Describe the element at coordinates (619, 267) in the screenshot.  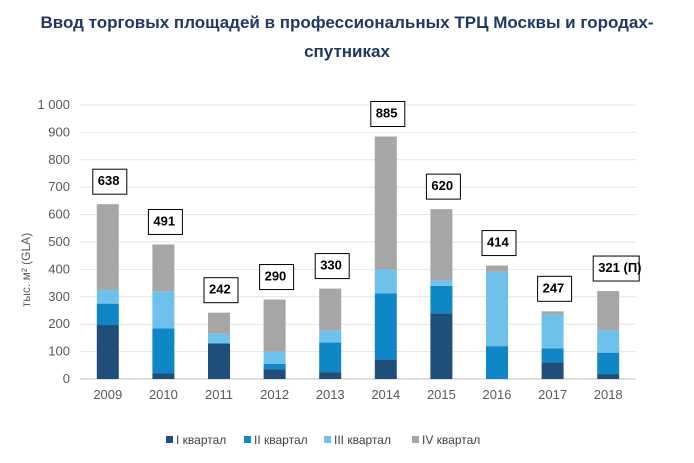
I see `total-label: 321 (П)` at that location.